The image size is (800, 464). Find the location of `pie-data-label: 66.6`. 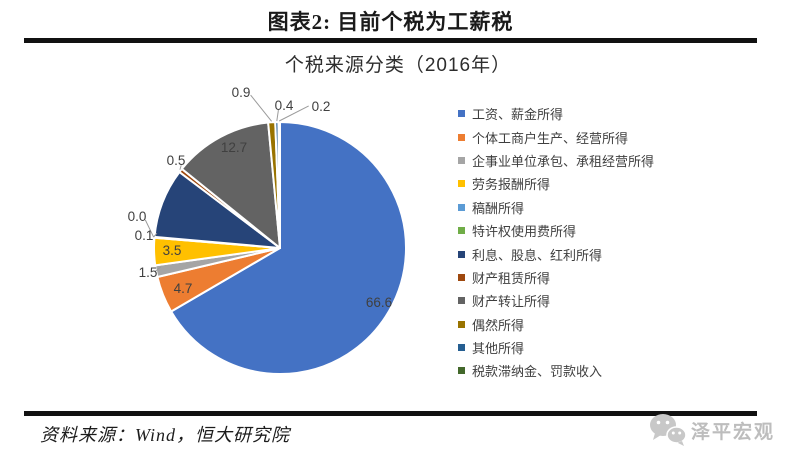

pie-data-label: 66.6 is located at coordinates (379, 302).